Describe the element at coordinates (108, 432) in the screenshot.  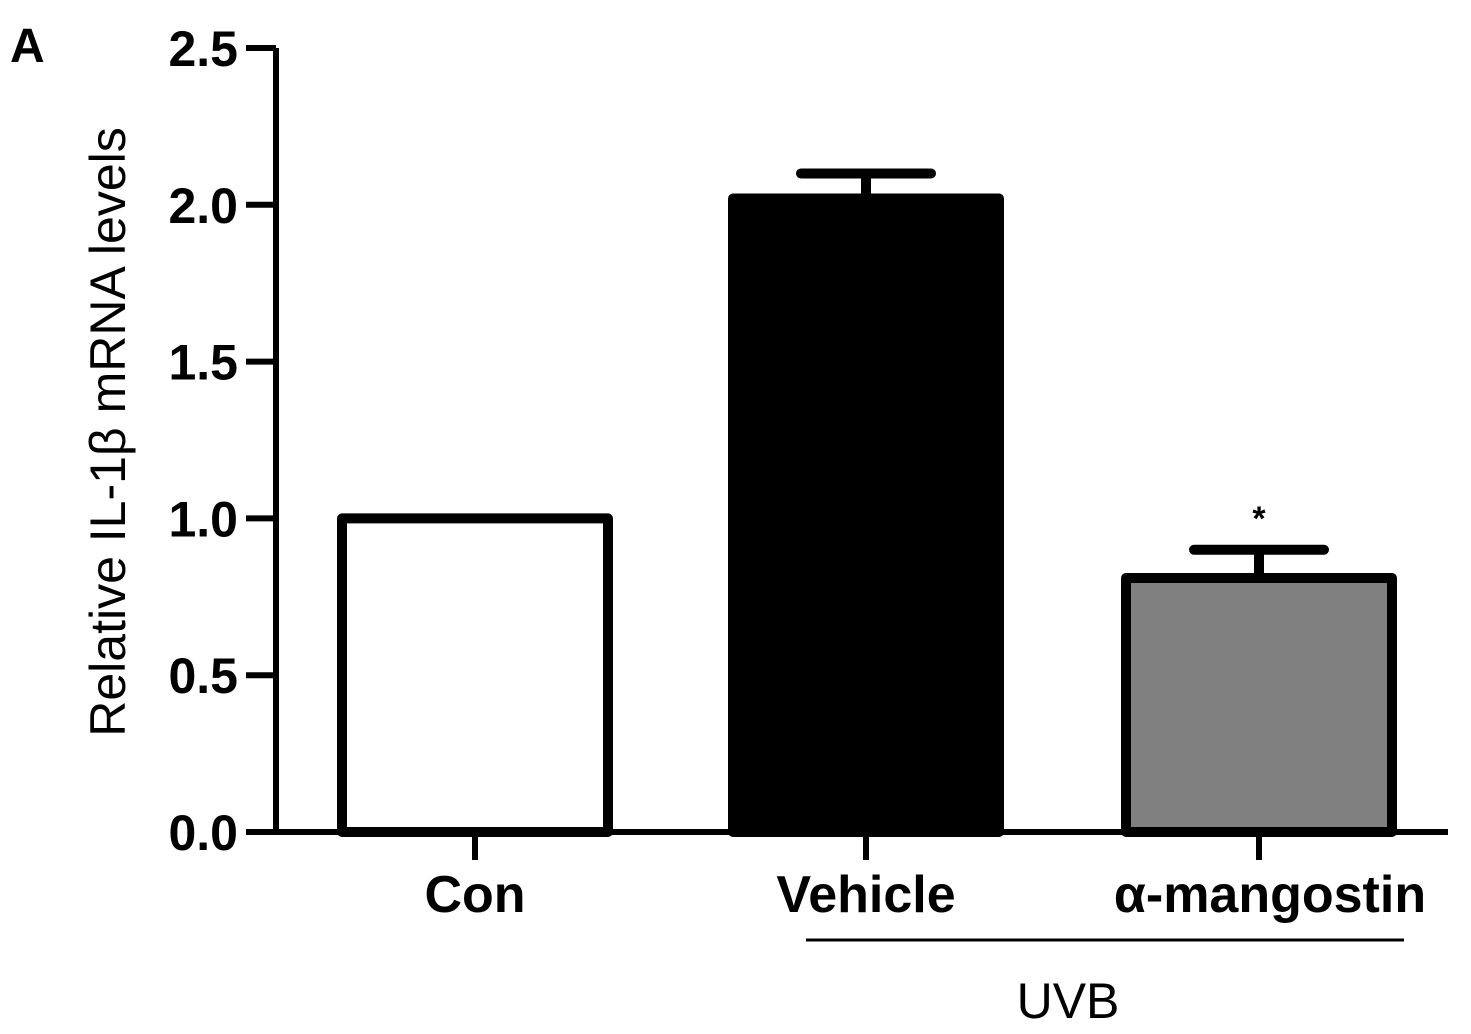
I see `y-axis-label: Relative IL-1β mRNA levels` at that location.